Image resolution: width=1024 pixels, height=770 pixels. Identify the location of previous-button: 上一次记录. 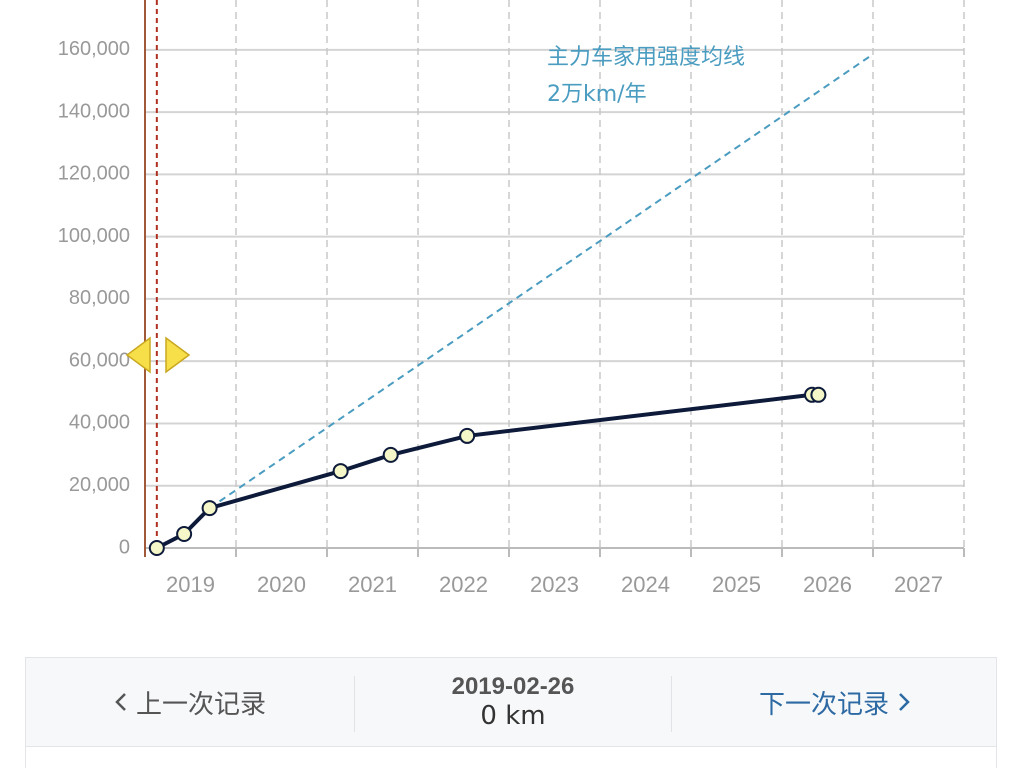
(190, 702).